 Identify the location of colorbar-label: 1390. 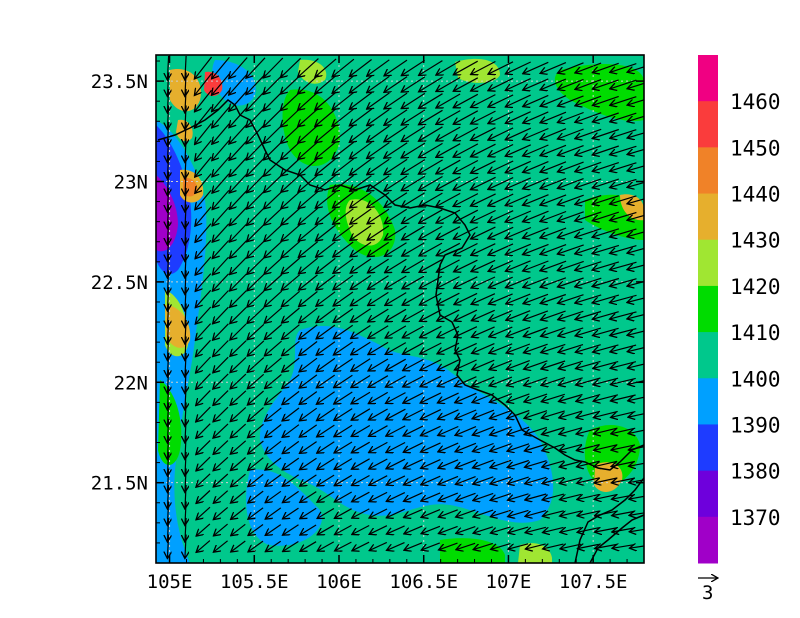
(755, 426).